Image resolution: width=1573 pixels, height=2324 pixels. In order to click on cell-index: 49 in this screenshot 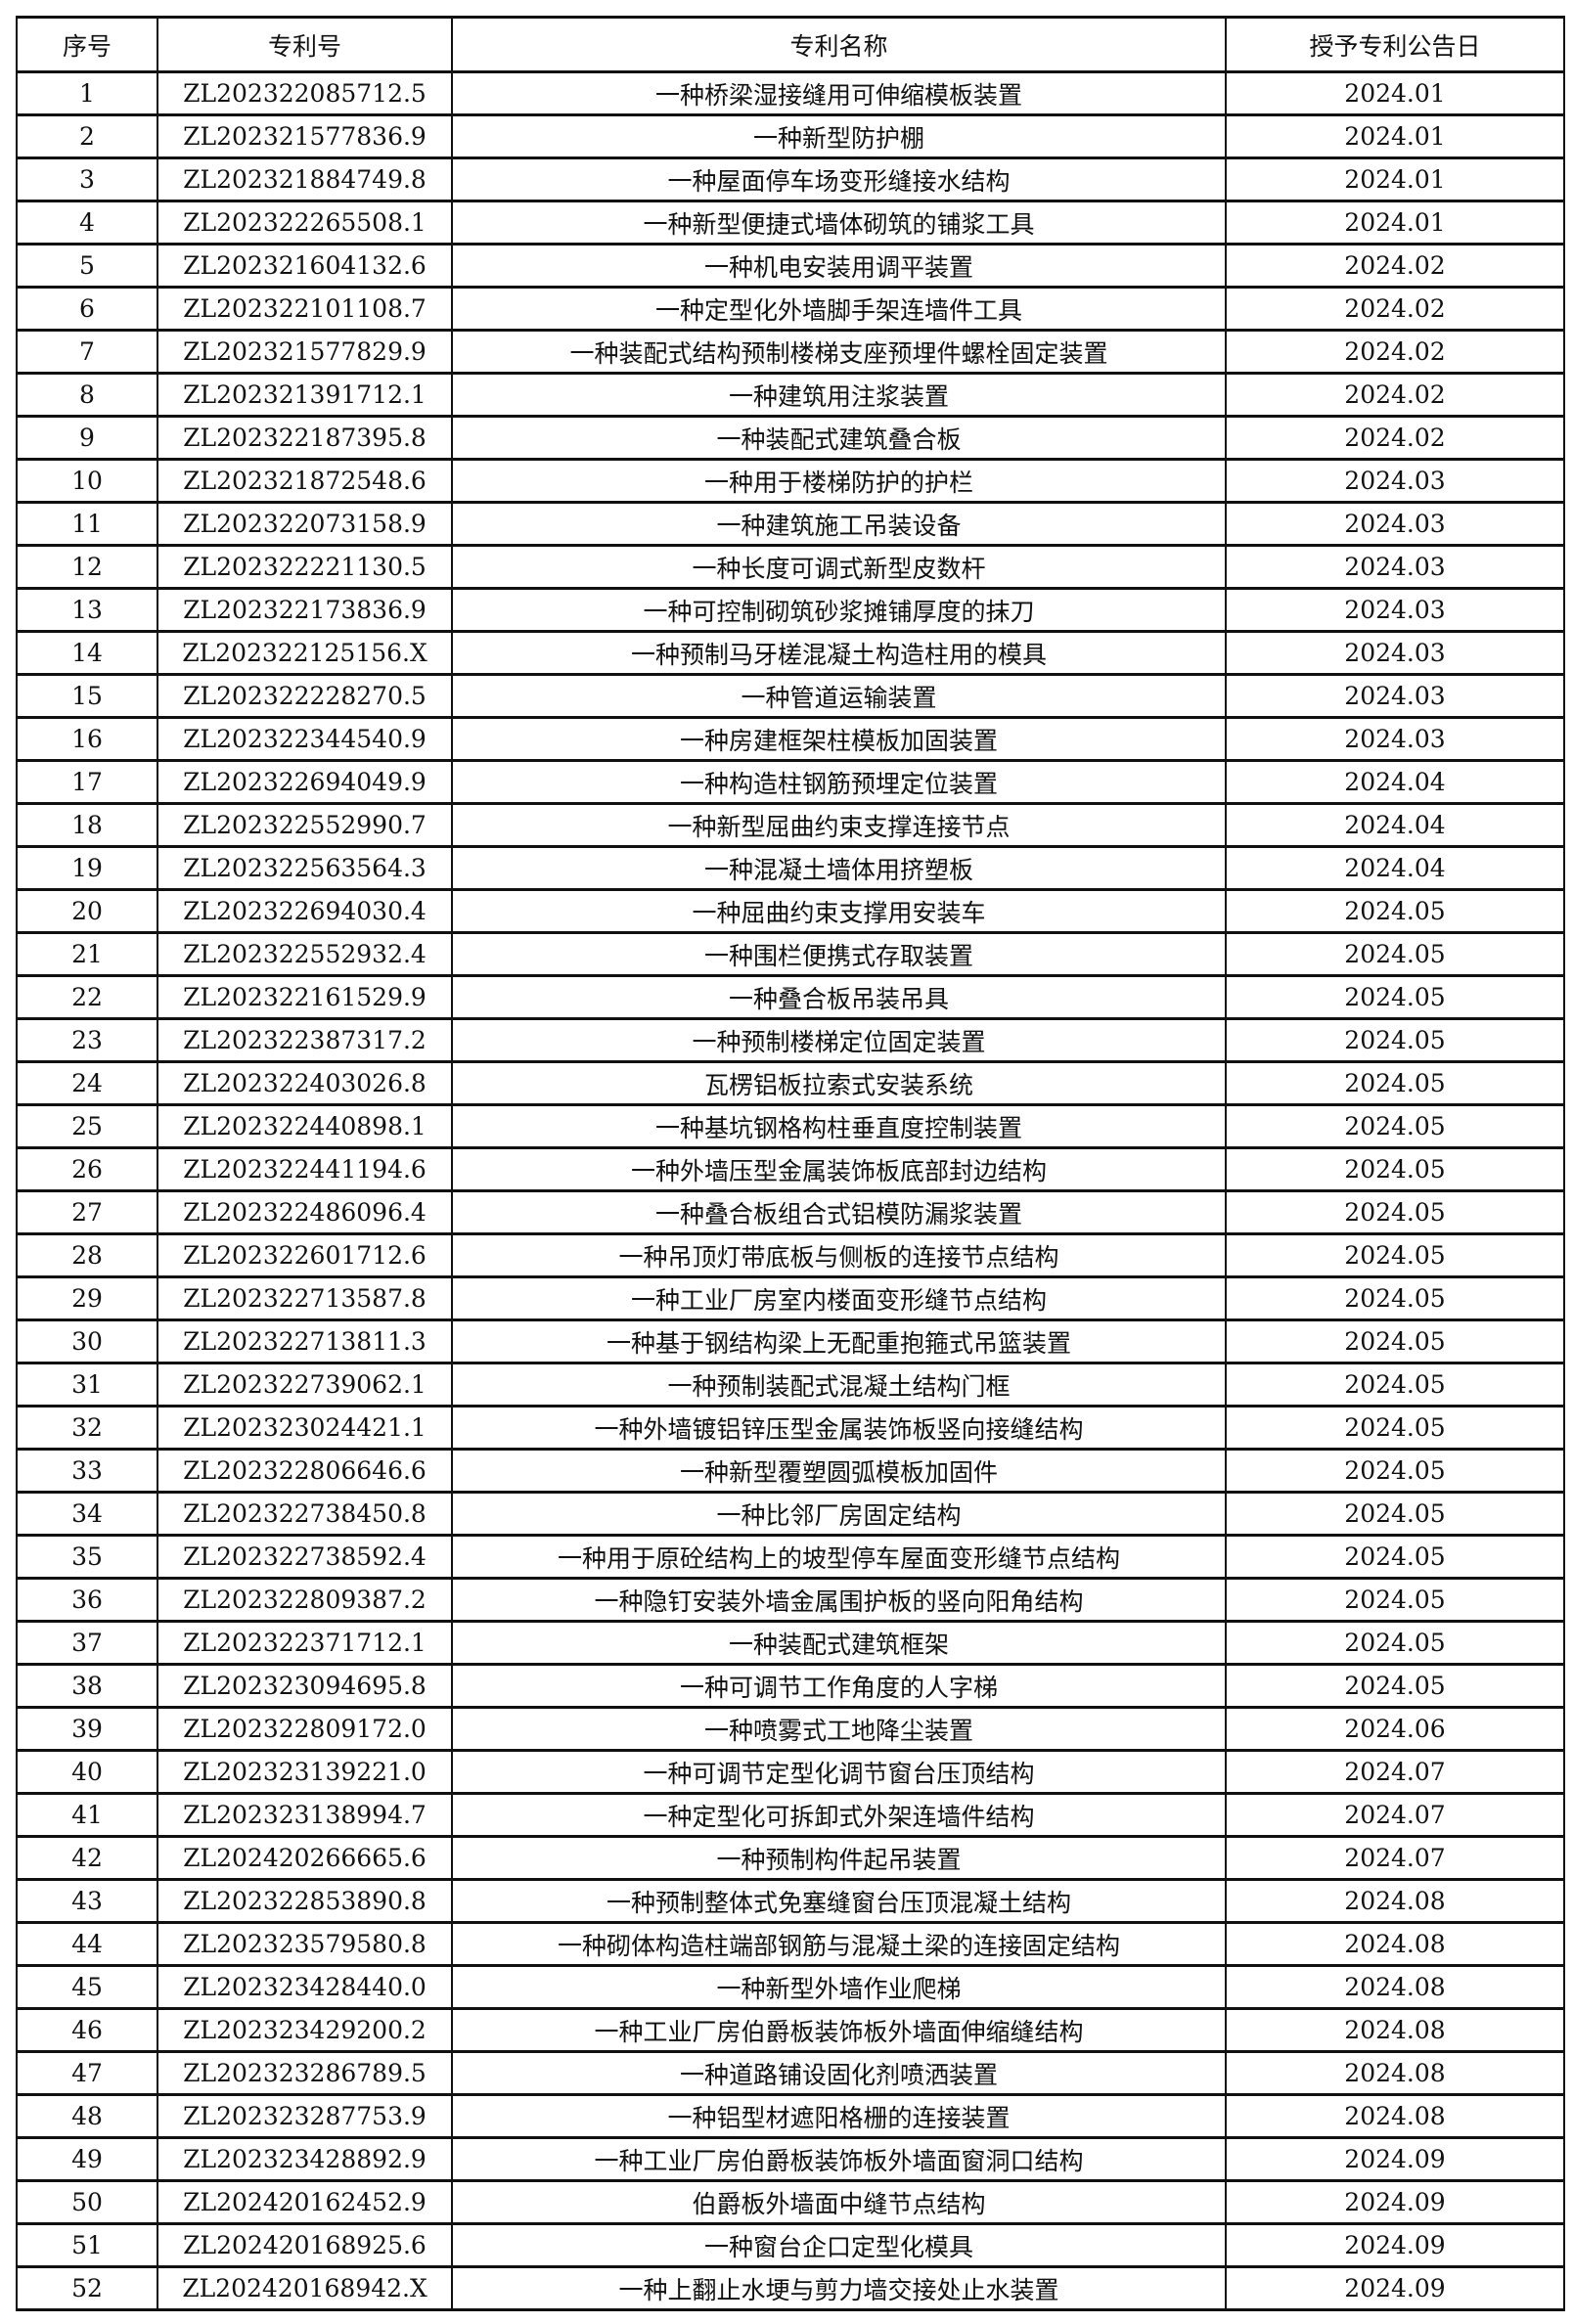, I will do `click(87, 2159)`.